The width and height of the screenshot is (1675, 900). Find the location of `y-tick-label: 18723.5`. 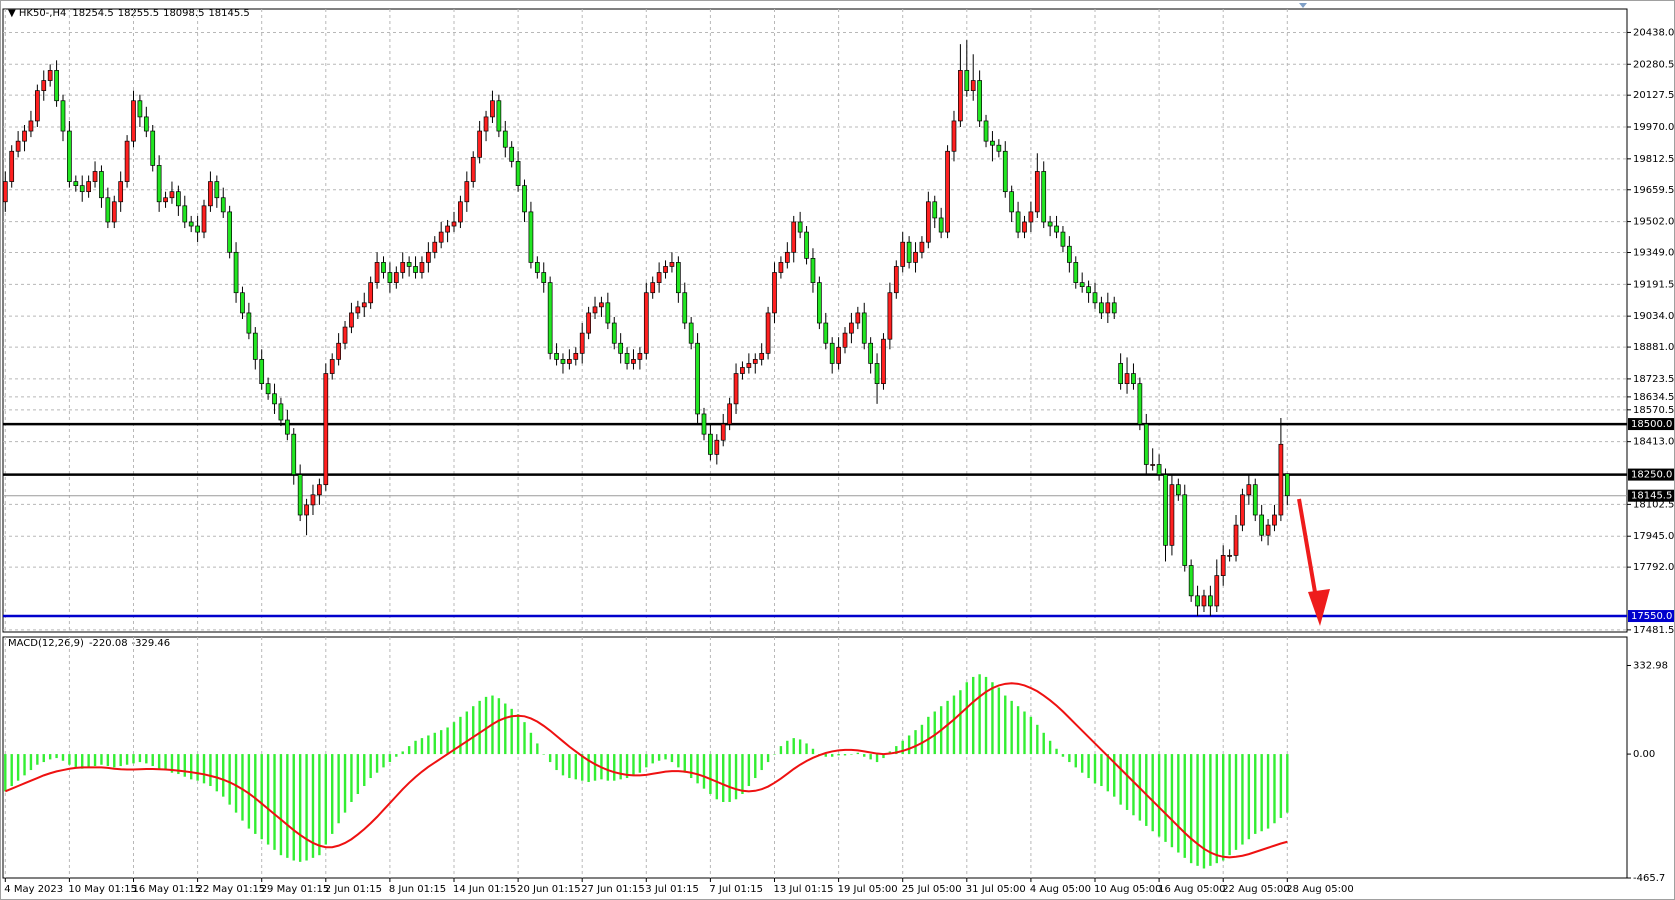

y-tick-label: 18723.5 is located at coordinates (1653, 379).